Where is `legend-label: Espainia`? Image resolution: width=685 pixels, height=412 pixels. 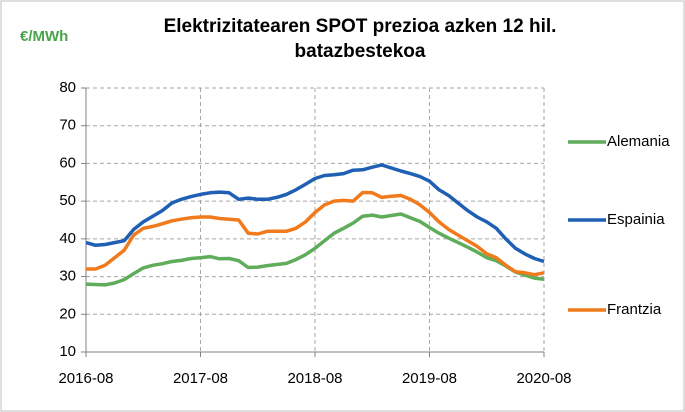 legend-label: Espainia is located at coordinates (636, 219).